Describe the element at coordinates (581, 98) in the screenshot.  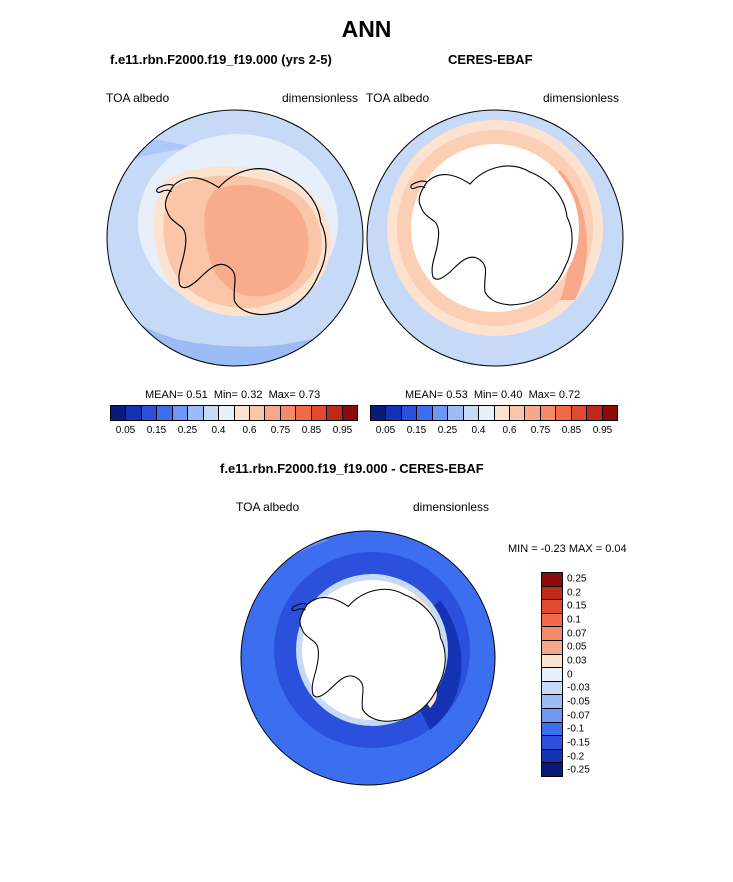
I see `panel-2-units-label: dimensionless` at that location.